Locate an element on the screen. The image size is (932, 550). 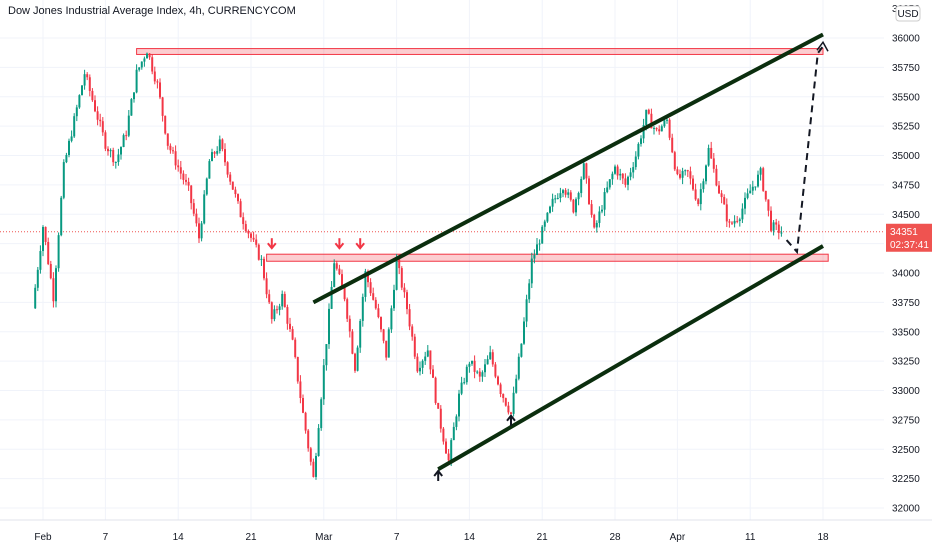
up-arrow-head is located at coordinates (511, 418).